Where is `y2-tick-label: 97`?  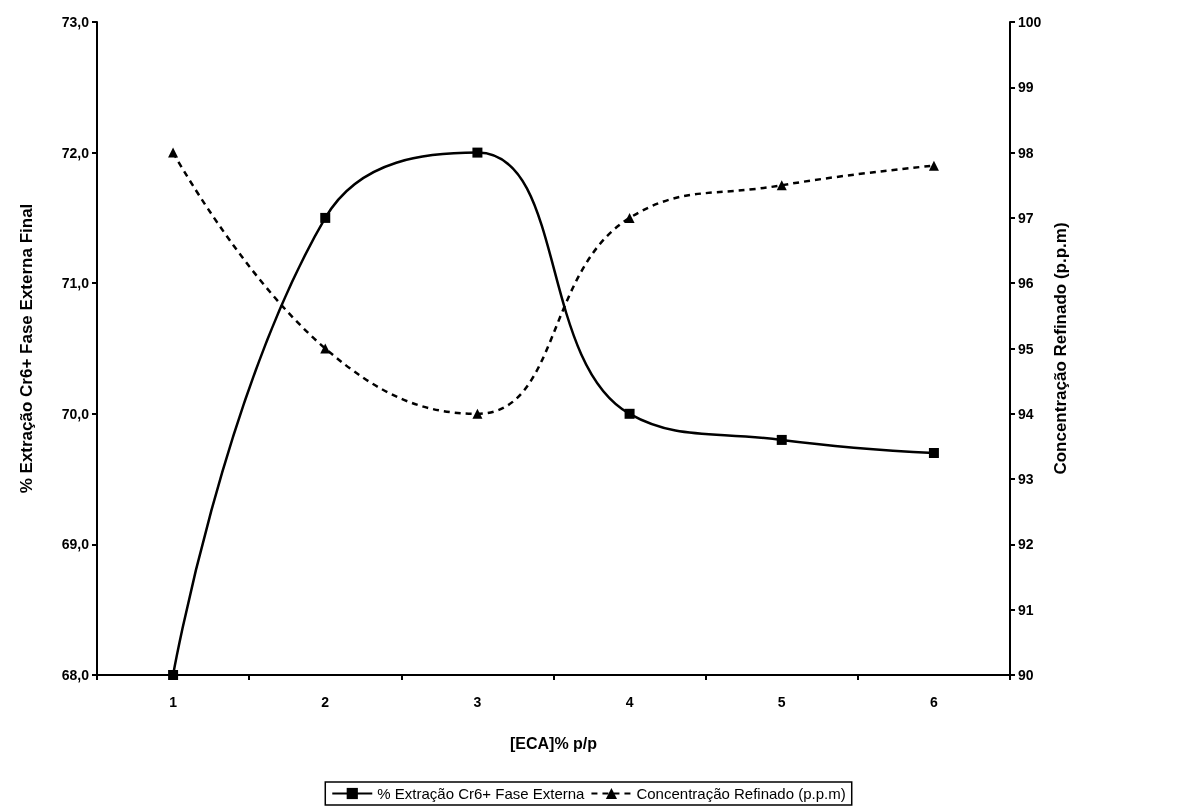
y2-tick-label: 97 is located at coordinates (1026, 217).